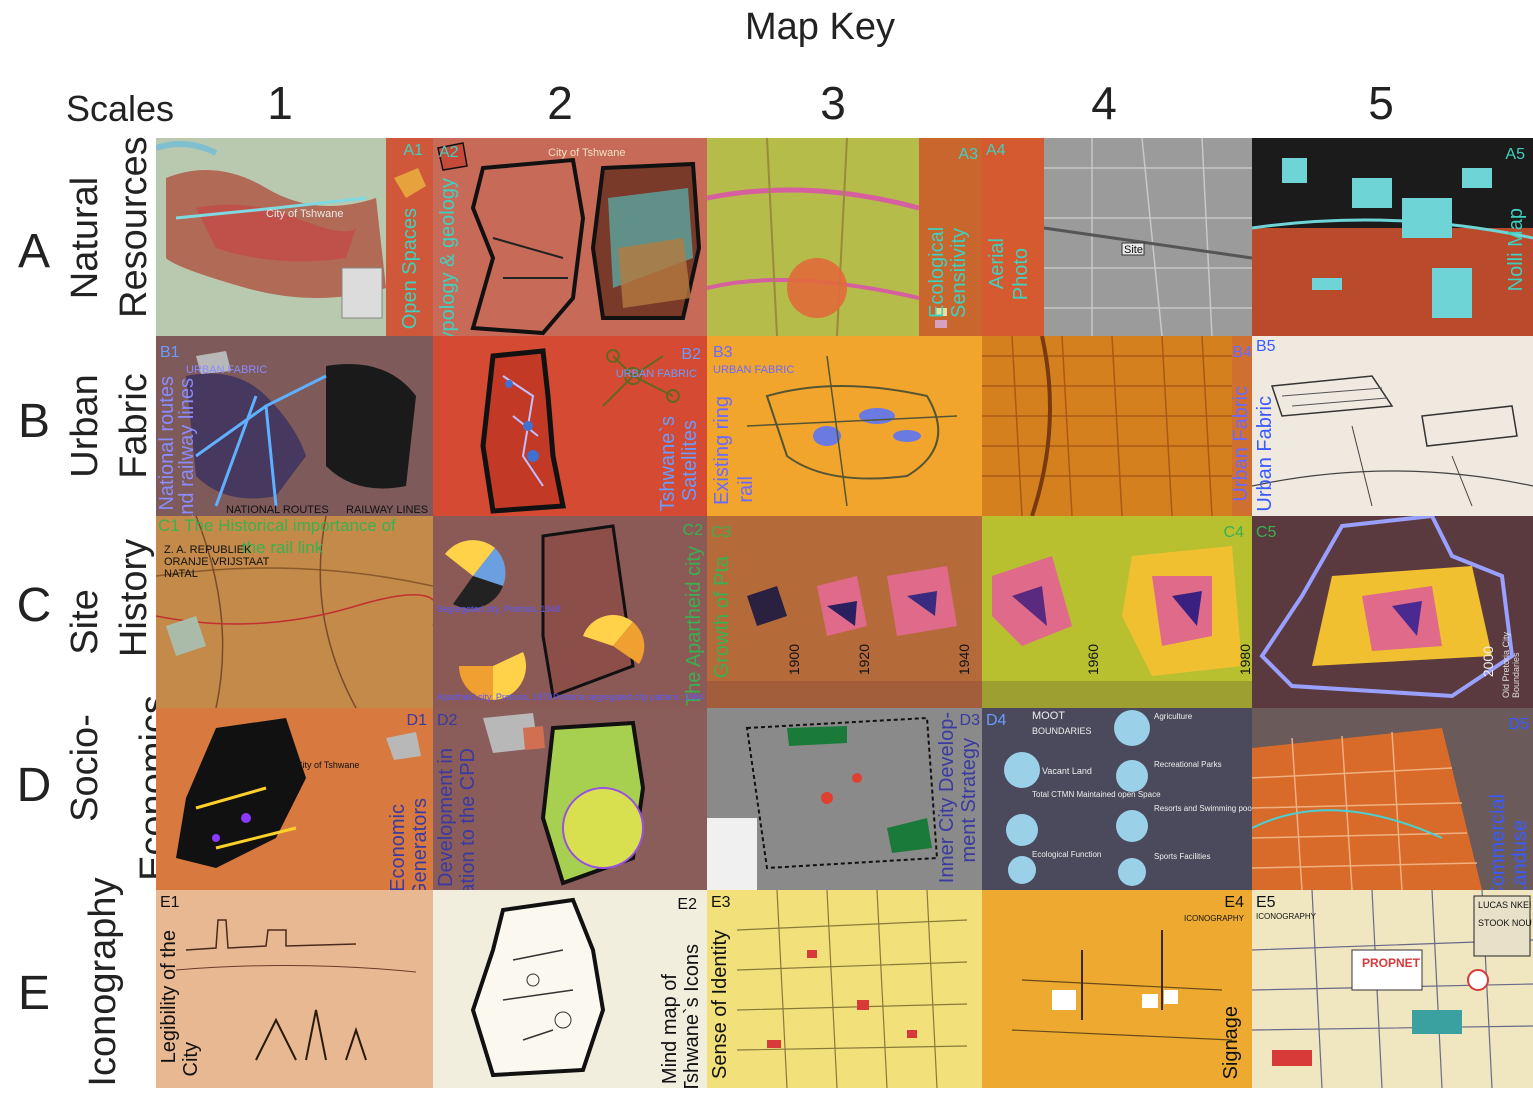 Image resolution: width=1533 pixels, height=1099 pixels. Describe the element at coordinates (499, 609) in the screenshot. I see `tile-c2-caption1: Segregated city, Pretoria, 1948` at that location.